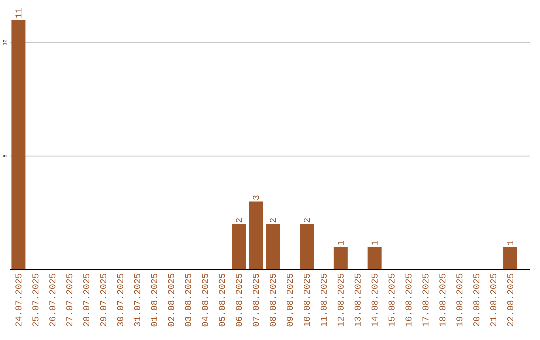 This screenshot has width=540, height=340. Describe the element at coordinates (256, 300) in the screenshot. I see `x-tick-label: 07.08.2025` at that location.